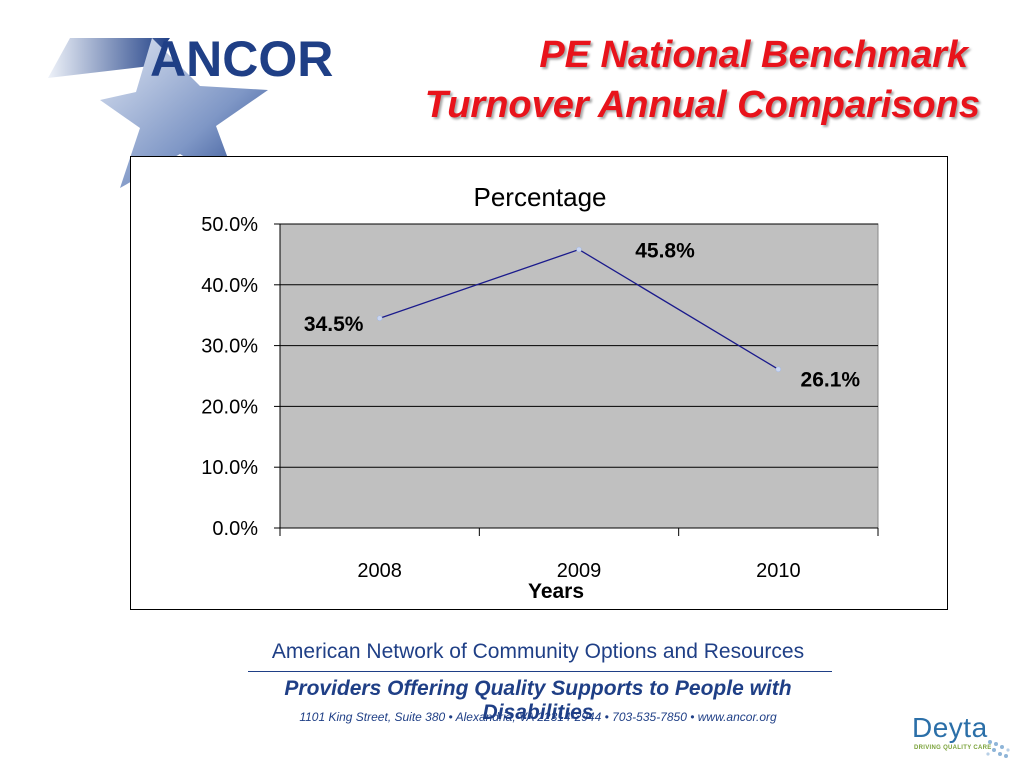 The height and width of the screenshot is (768, 1024). Describe the element at coordinates (778, 571) in the screenshot. I see `x-tick-label: 2010` at that location.